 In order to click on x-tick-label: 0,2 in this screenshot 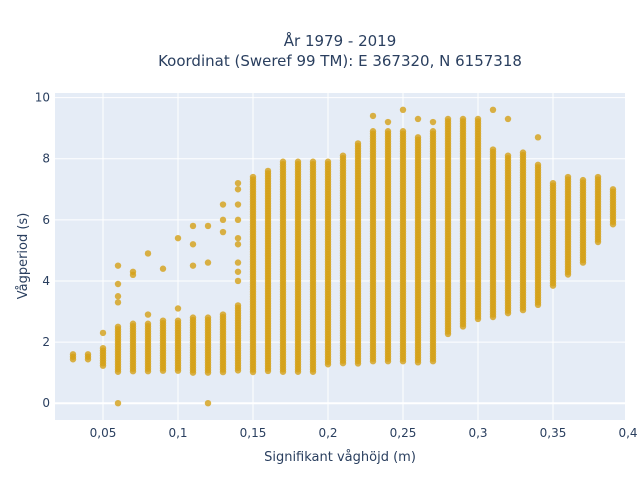, I will do `click(327, 433)`.